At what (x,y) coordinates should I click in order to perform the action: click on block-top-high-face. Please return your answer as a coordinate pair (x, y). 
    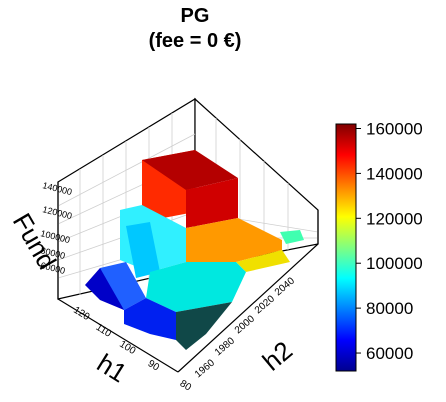
    Looking at the image, I should click on (212, 203).